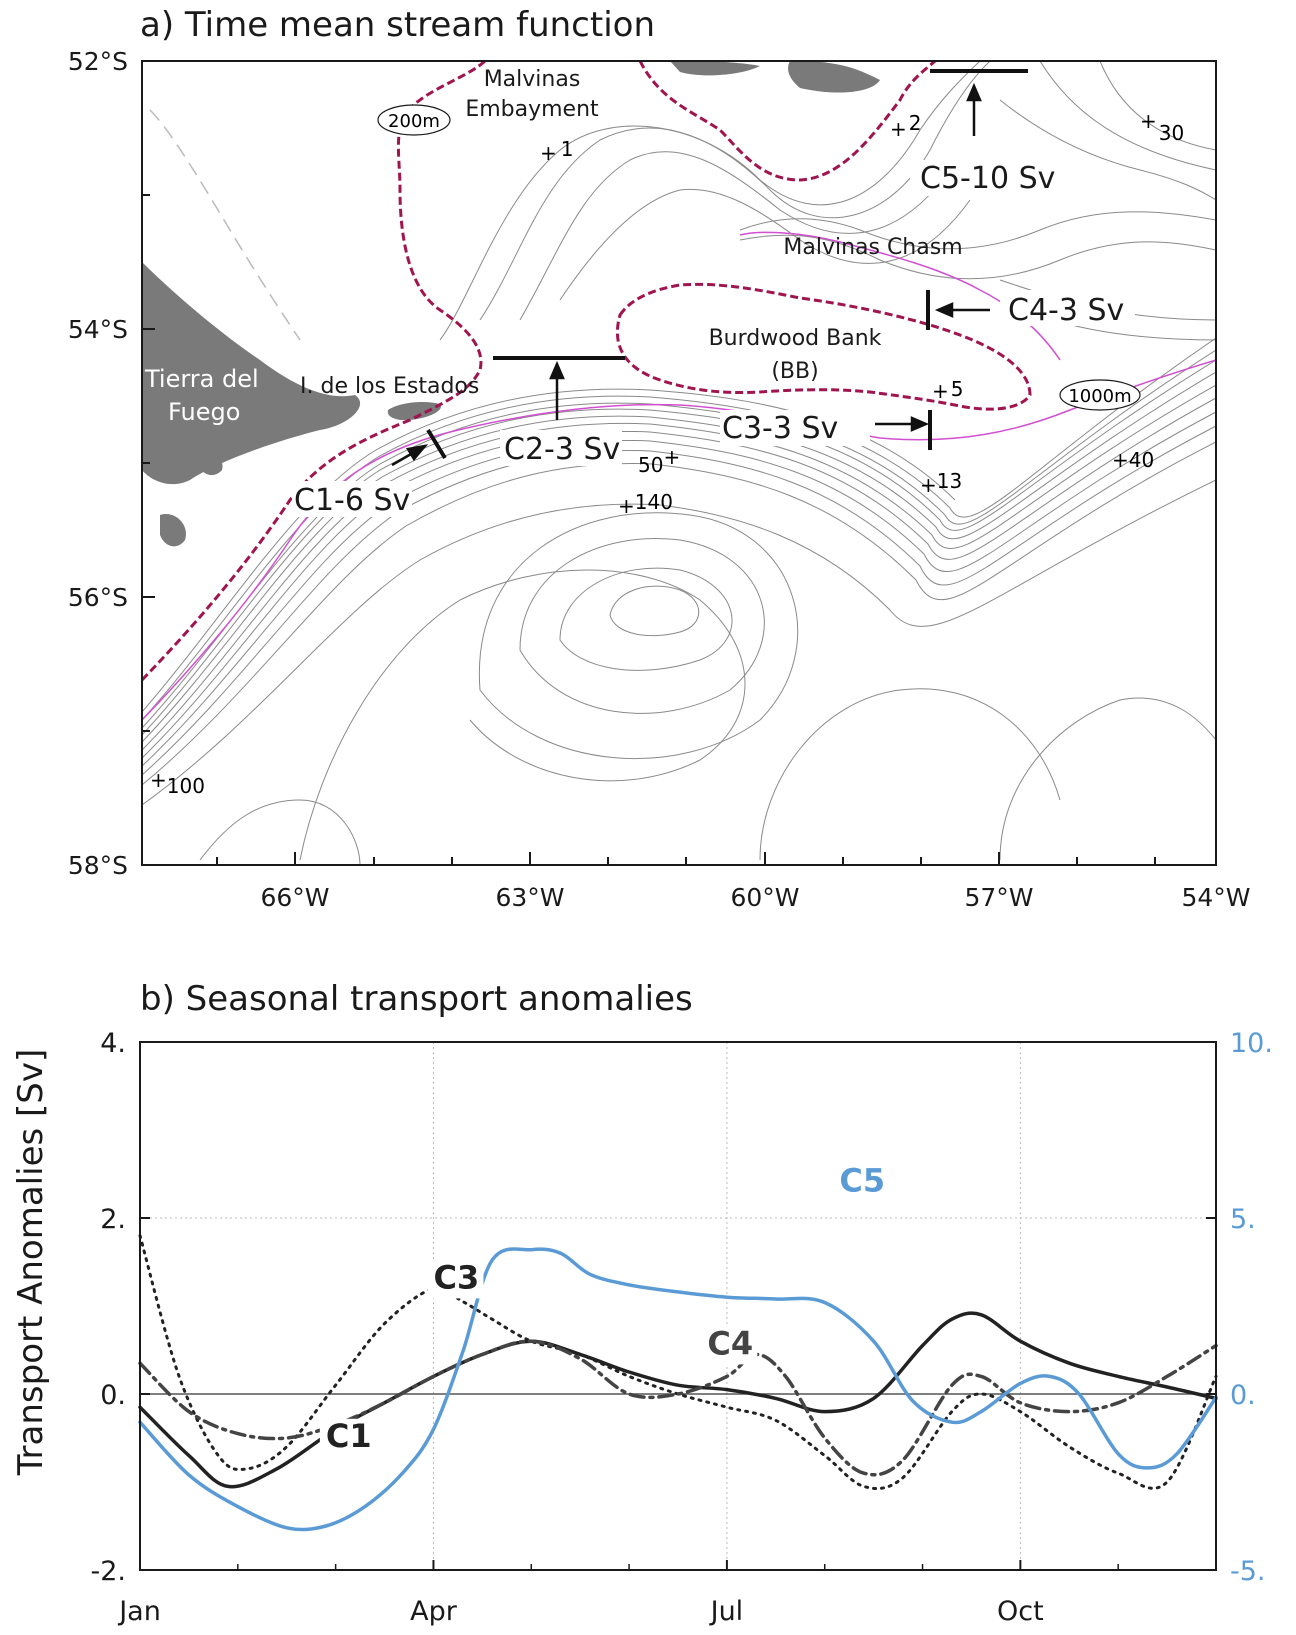  I want to click on series-c1, so click(678, 1400).